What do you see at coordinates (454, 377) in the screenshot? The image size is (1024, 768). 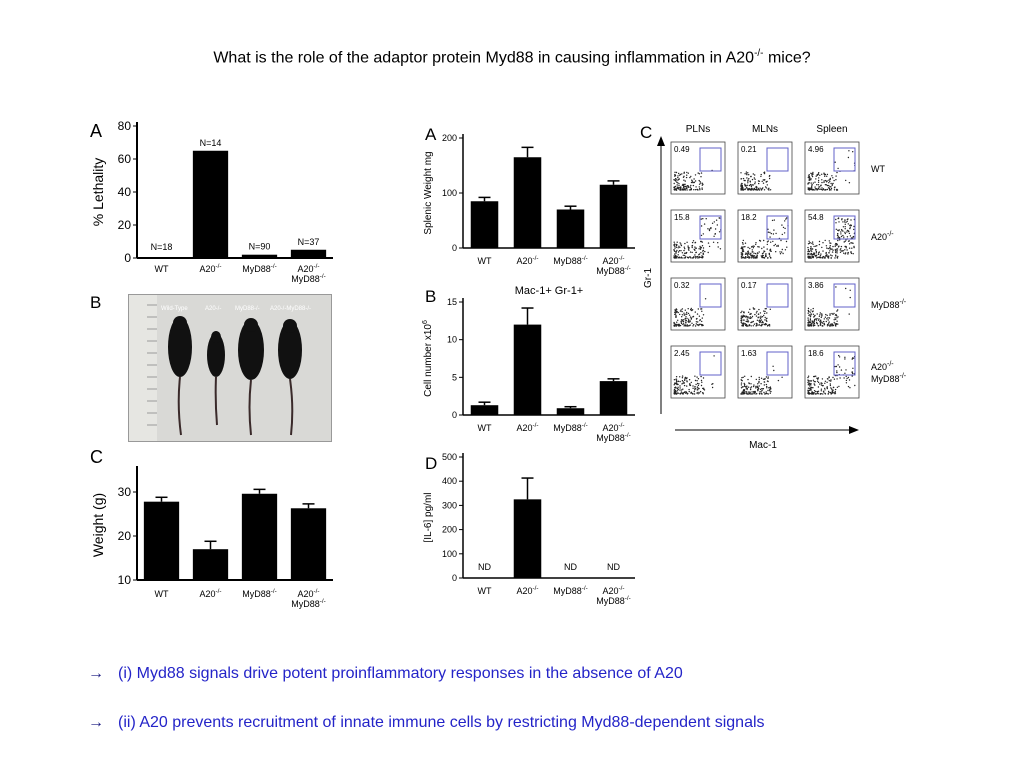 I see `y-tick-label-mid-B-1: 5` at bounding box center [454, 377].